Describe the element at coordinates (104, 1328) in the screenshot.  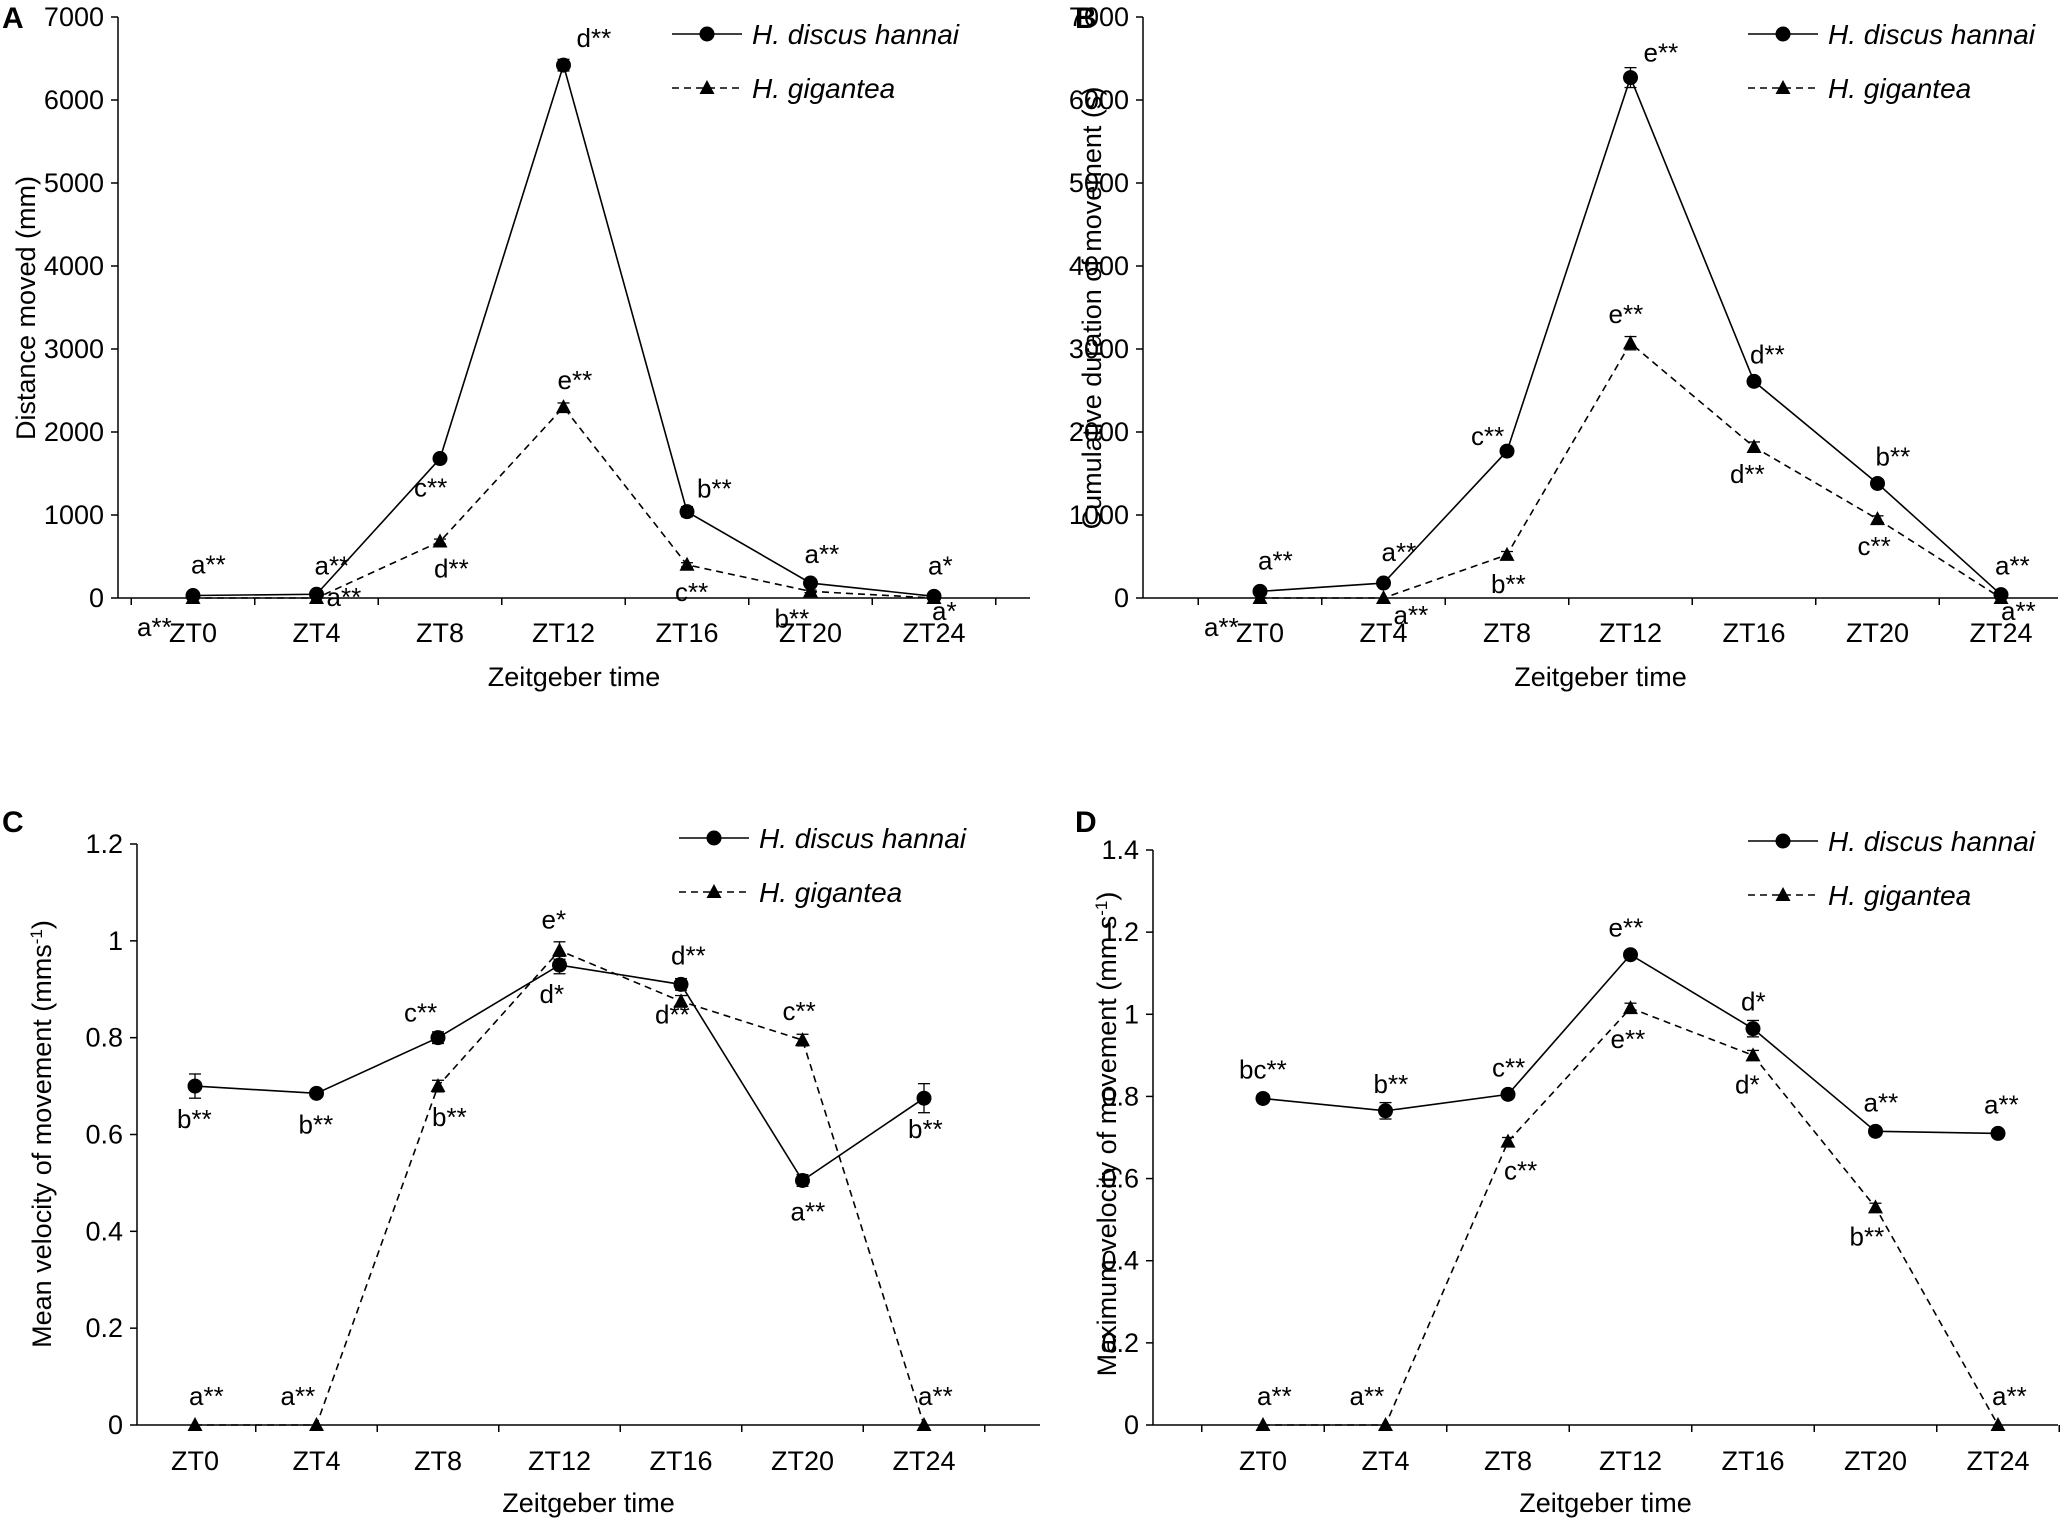
I see `y-tick-label: 0.2` at that location.